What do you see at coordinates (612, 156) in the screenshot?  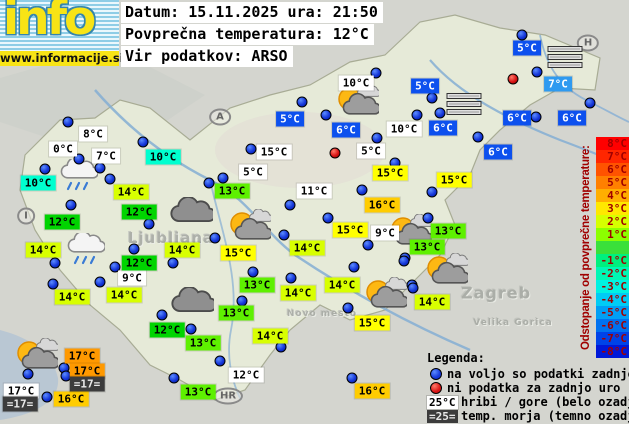 I see `scale-cell: 7°C` at bounding box center [612, 156].